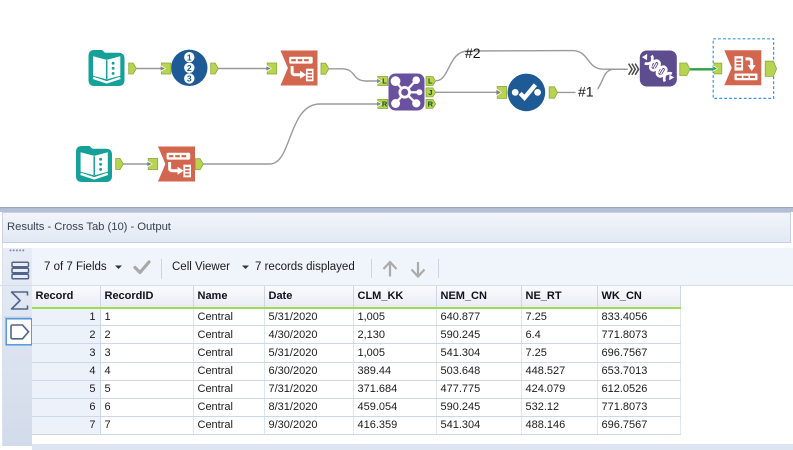 The height and width of the screenshot is (450, 793). What do you see at coordinates (473, 53) in the screenshot?
I see `svg-text: #2` at bounding box center [473, 53].